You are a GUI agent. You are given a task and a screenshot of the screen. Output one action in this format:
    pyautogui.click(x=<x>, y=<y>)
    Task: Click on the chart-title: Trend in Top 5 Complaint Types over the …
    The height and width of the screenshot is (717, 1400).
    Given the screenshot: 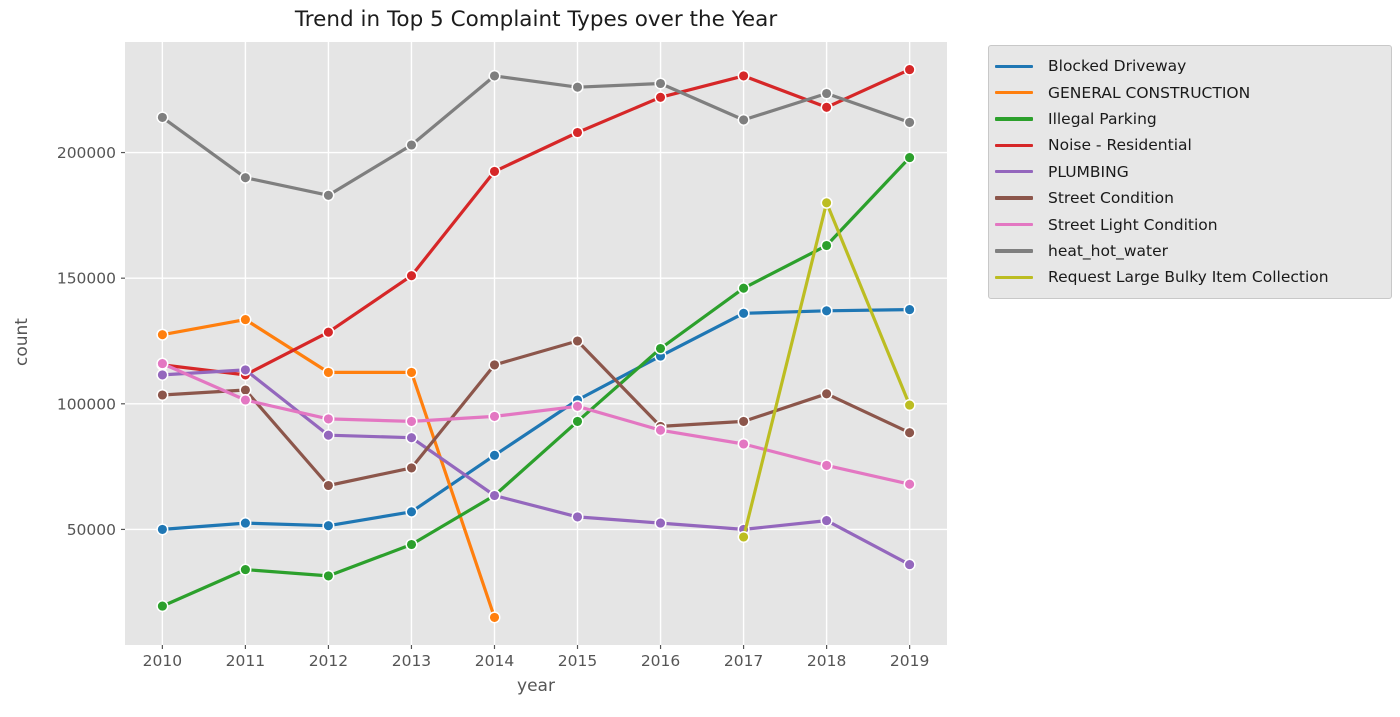 What is the action you would take?
    pyautogui.click(x=536, y=19)
    